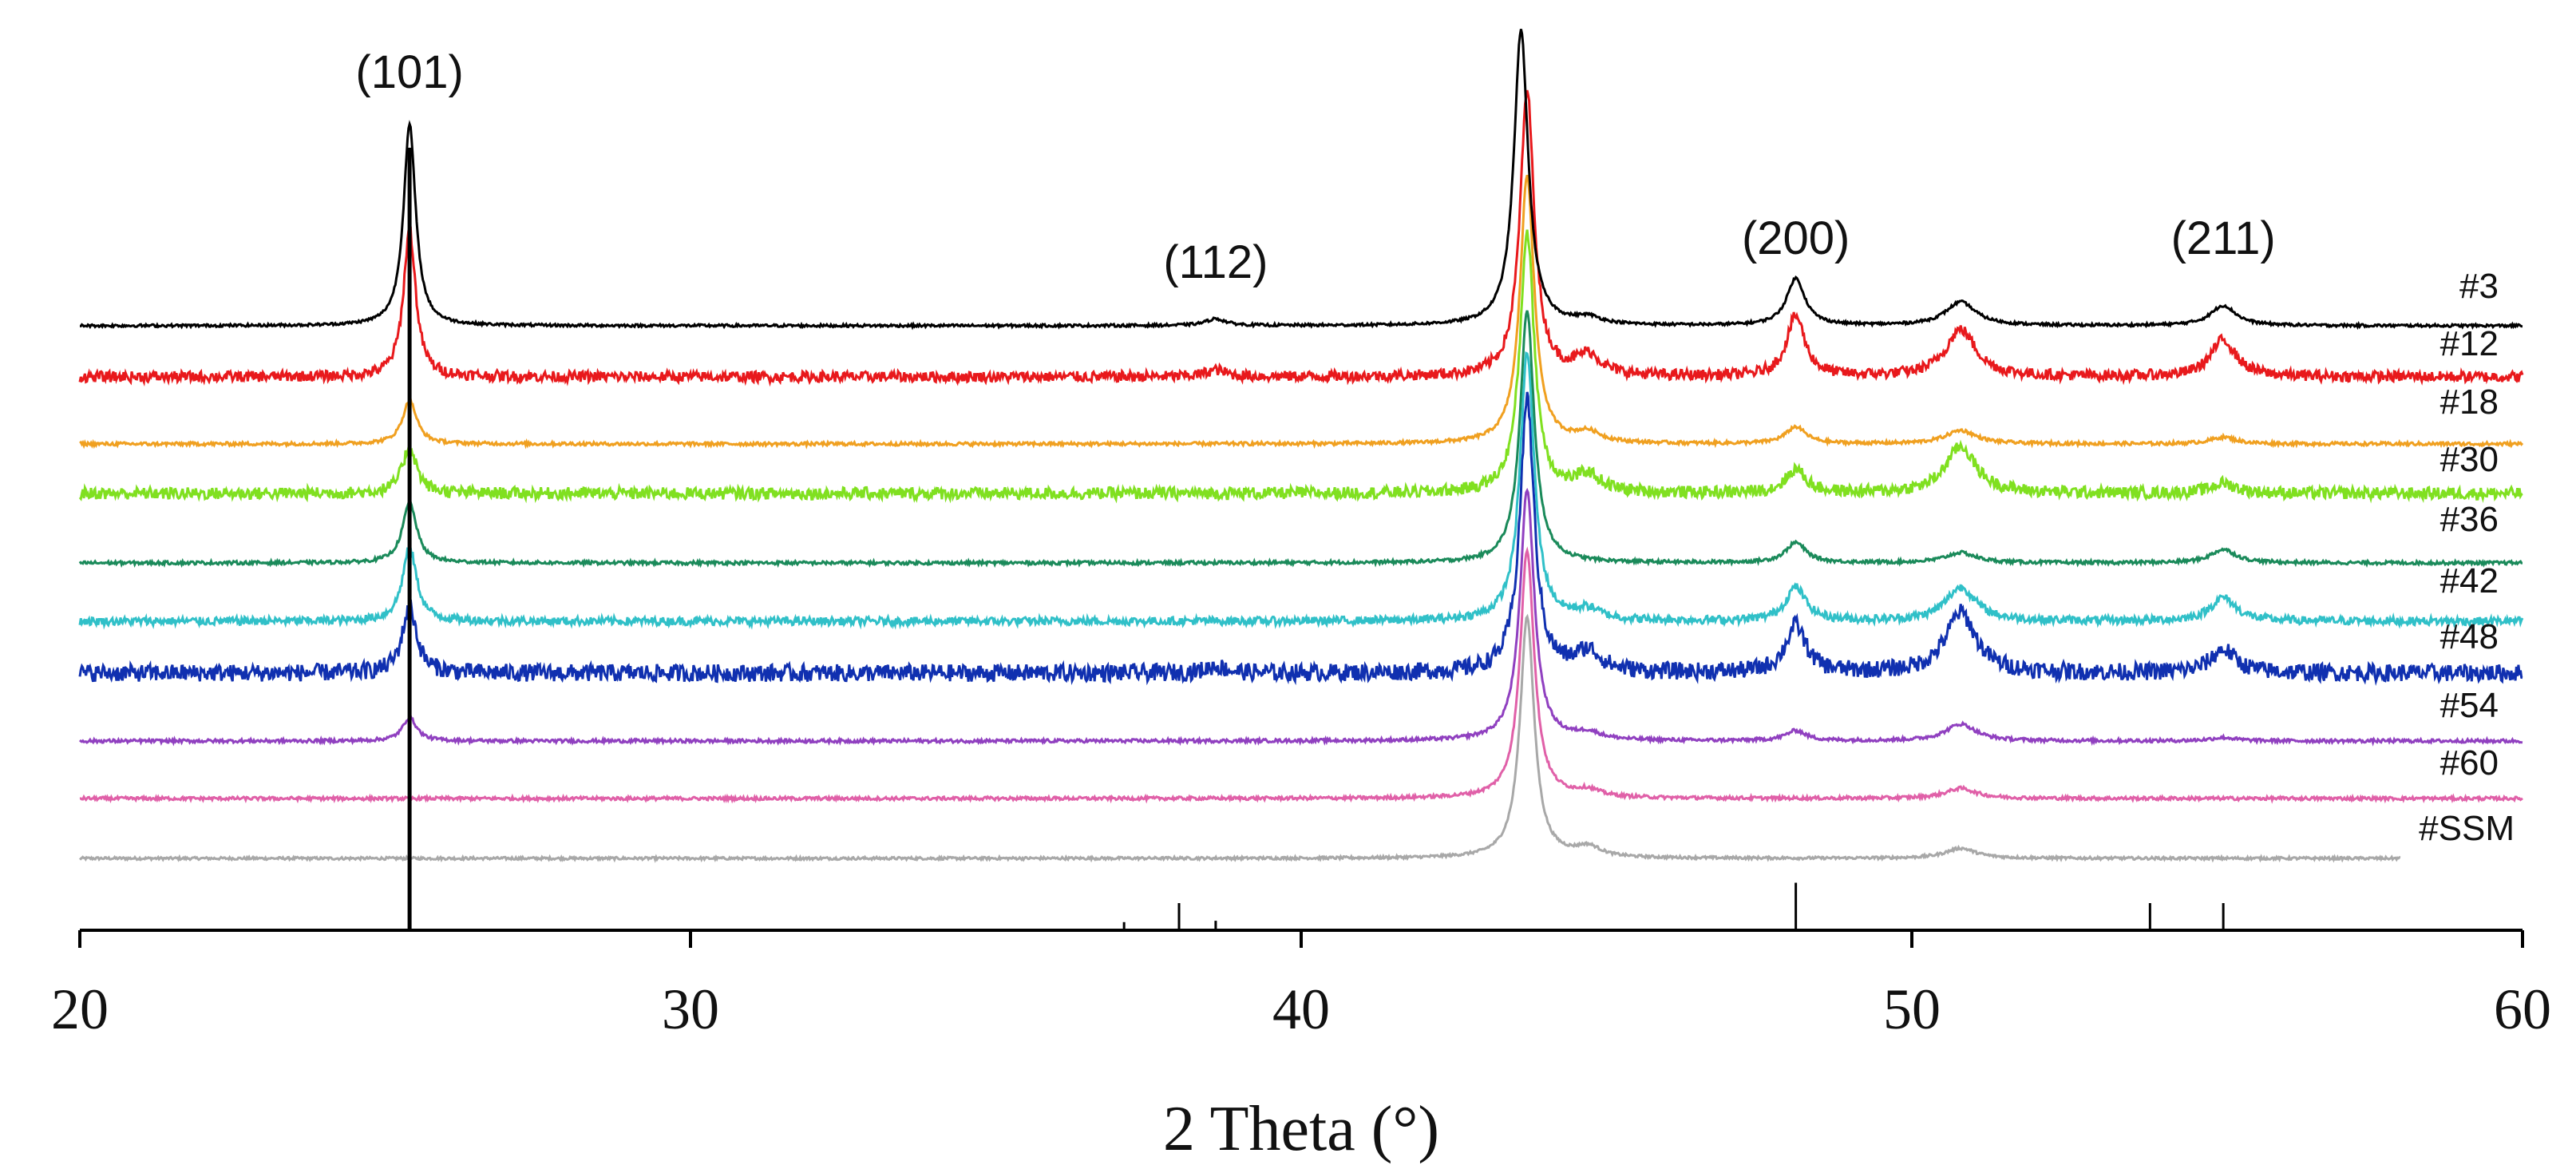  I want to click on series-label-60: #60, so click(2469, 763).